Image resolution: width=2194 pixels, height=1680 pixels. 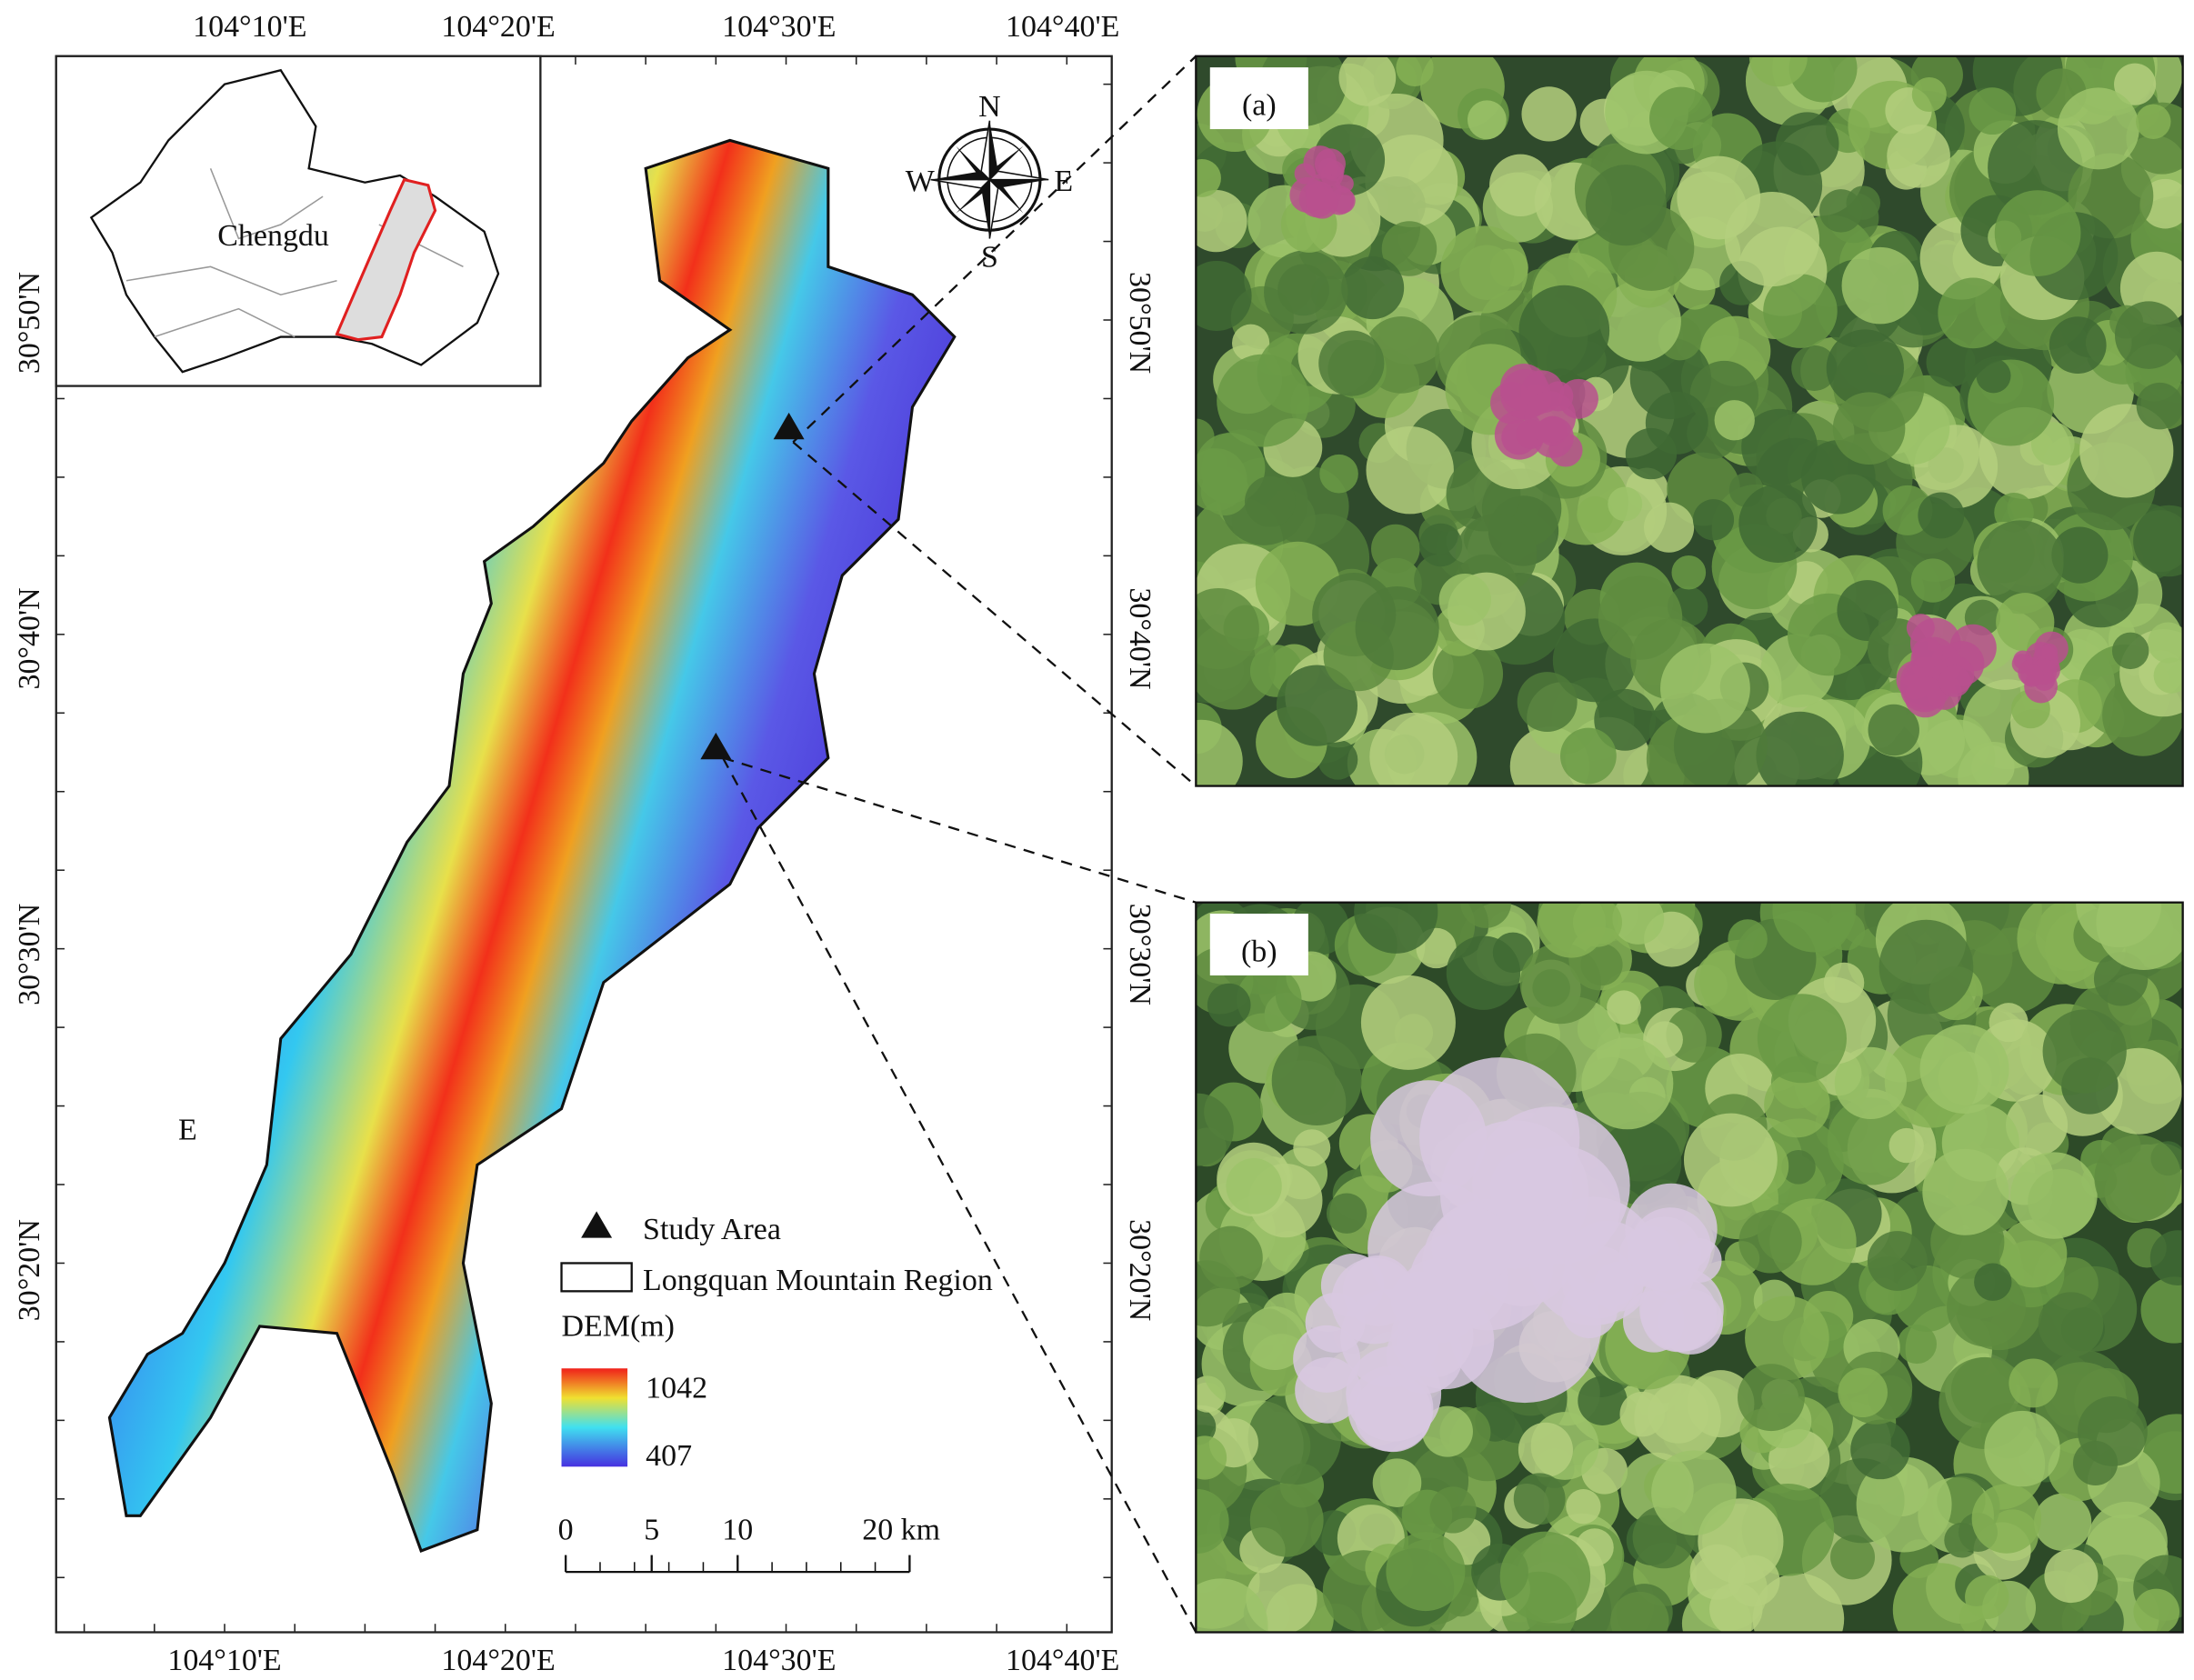 I want to click on right-coord-label: 30°20'N, so click(x=1140, y=1270).